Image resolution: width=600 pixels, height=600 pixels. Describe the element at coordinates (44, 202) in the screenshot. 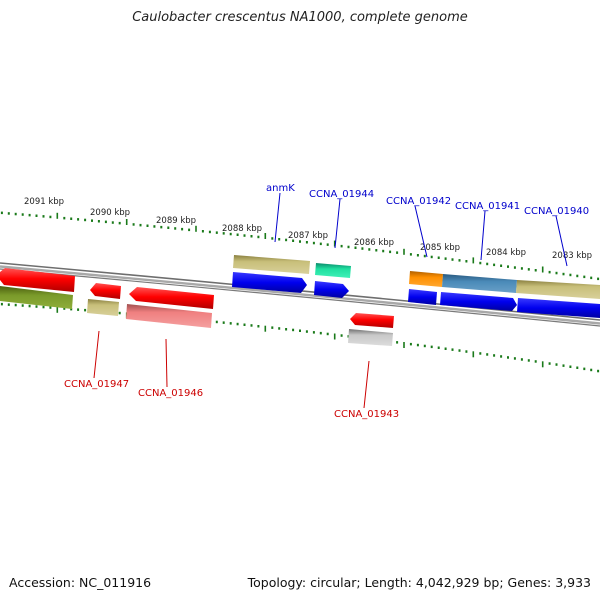

I see `kbp-label: 2091 kbp` at that location.